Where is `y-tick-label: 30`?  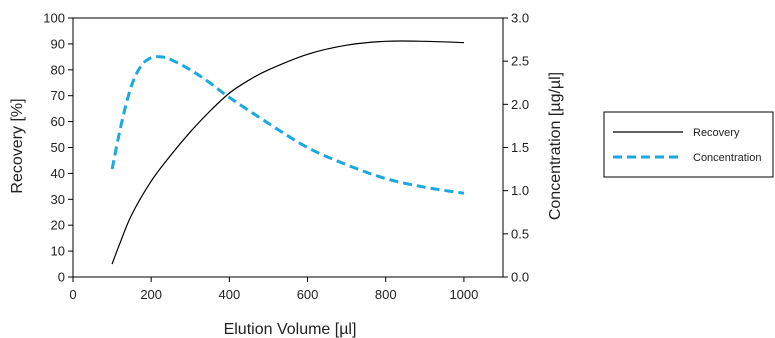 y-tick-label: 30 is located at coordinates (58, 199).